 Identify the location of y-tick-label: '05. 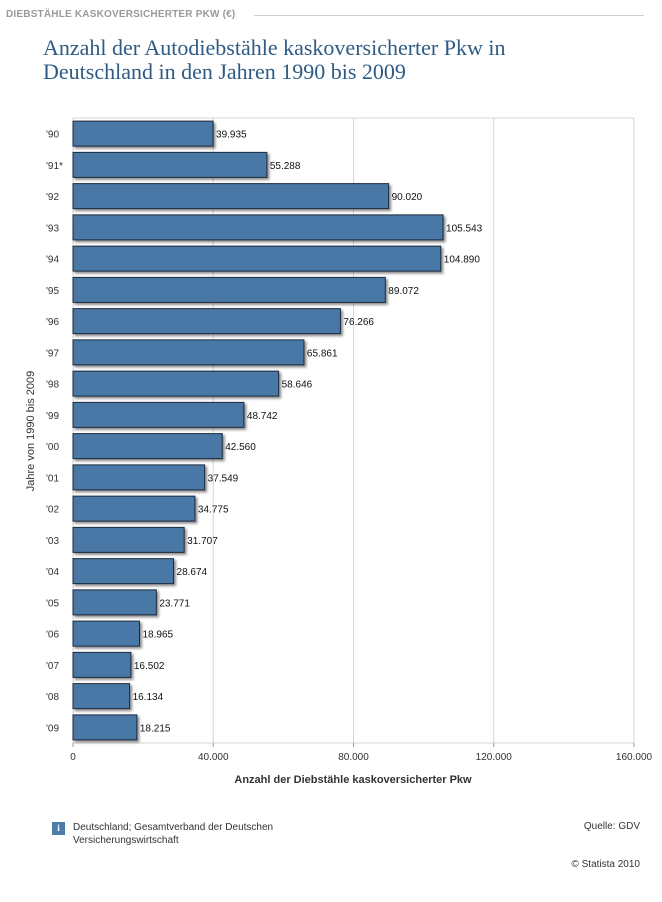
(52, 603).